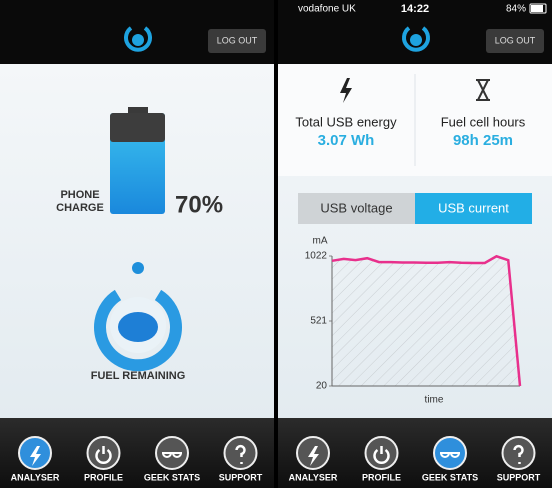 The width and height of the screenshot is (552, 488). I want to click on hourglass-icon, so click(483, 90).